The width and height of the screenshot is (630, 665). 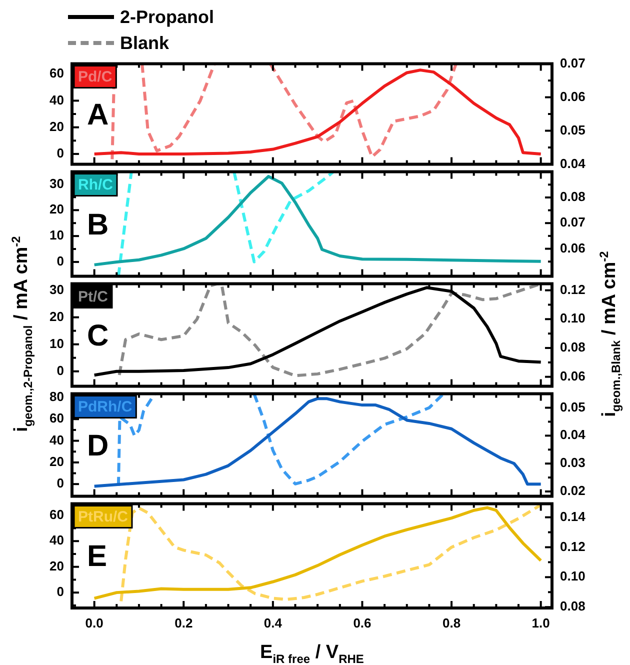 I want to click on annotation: E, so click(x=97, y=557).